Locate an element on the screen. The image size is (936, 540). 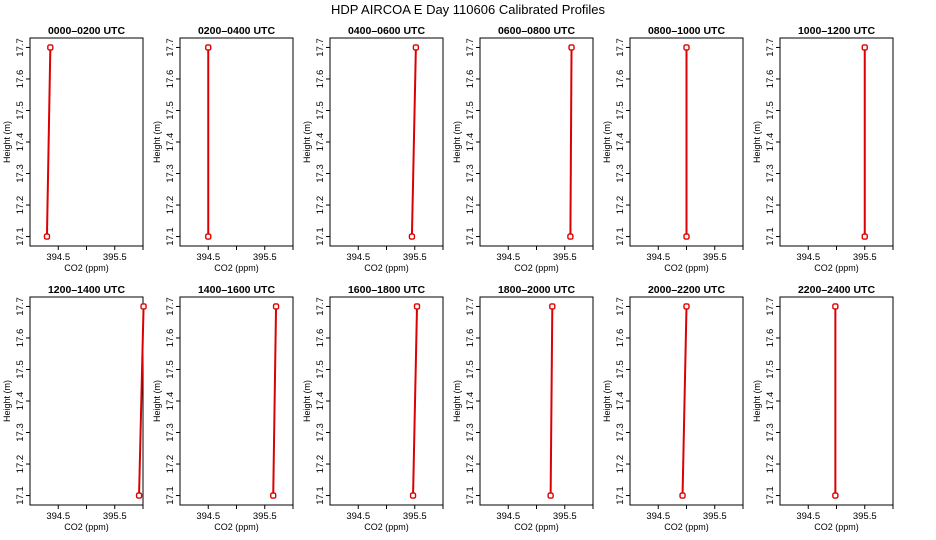
panel-title: 1800–2000 UTC is located at coordinates (536, 290).